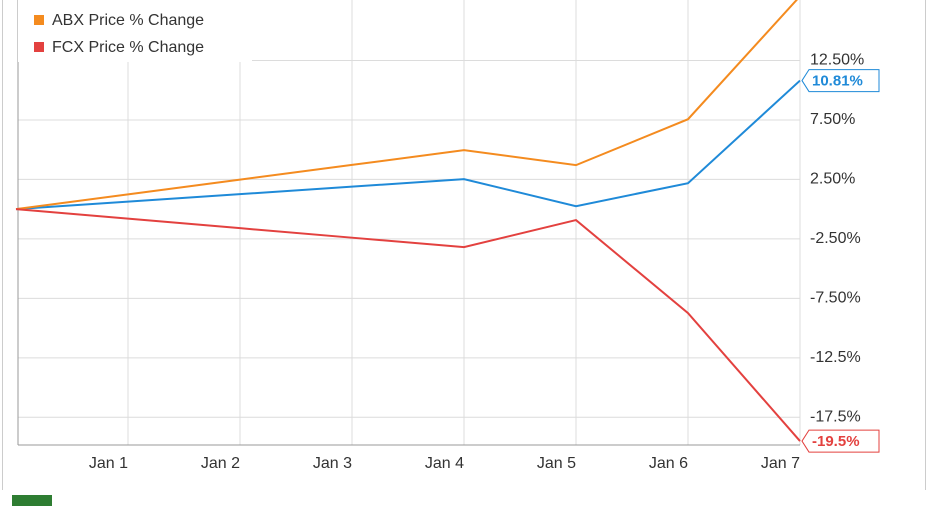 The height and width of the screenshot is (506, 931). Describe the element at coordinates (835, 238) in the screenshot. I see `y-tick-label: -2.50%` at that location.